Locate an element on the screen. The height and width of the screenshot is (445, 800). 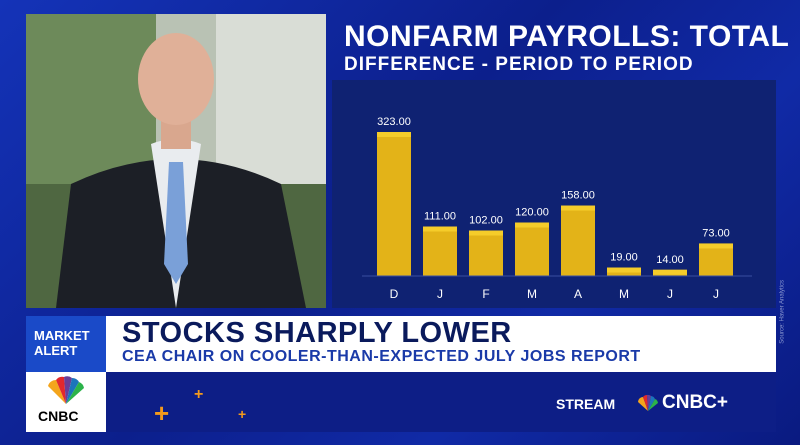
stream-label: STREAM is located at coordinates (586, 404).